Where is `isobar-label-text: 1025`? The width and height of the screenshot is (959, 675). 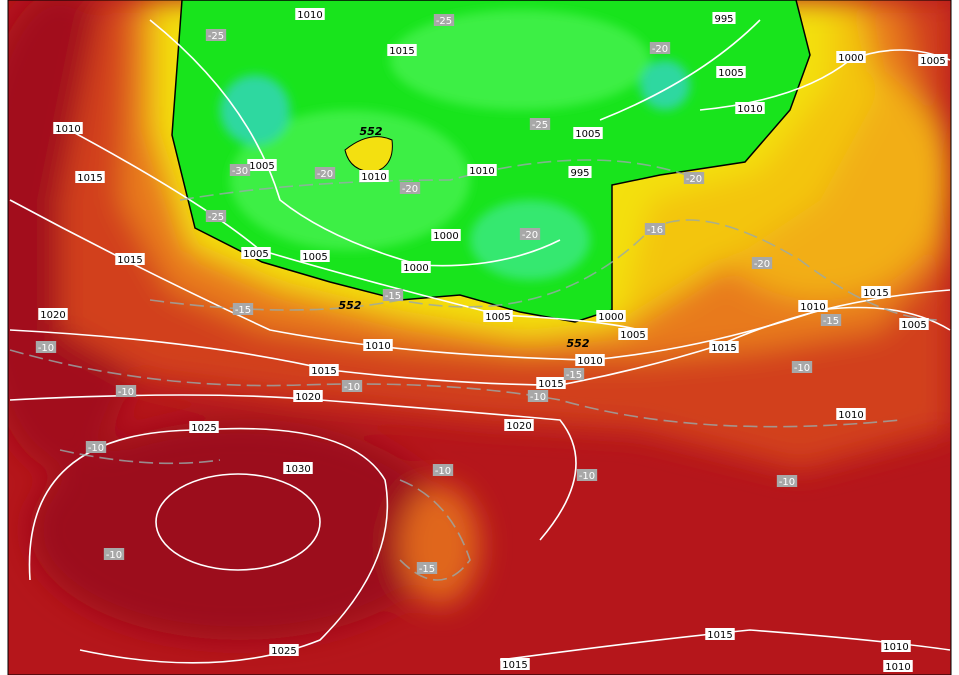
isobar-label-text: 1025 is located at coordinates (283, 651).